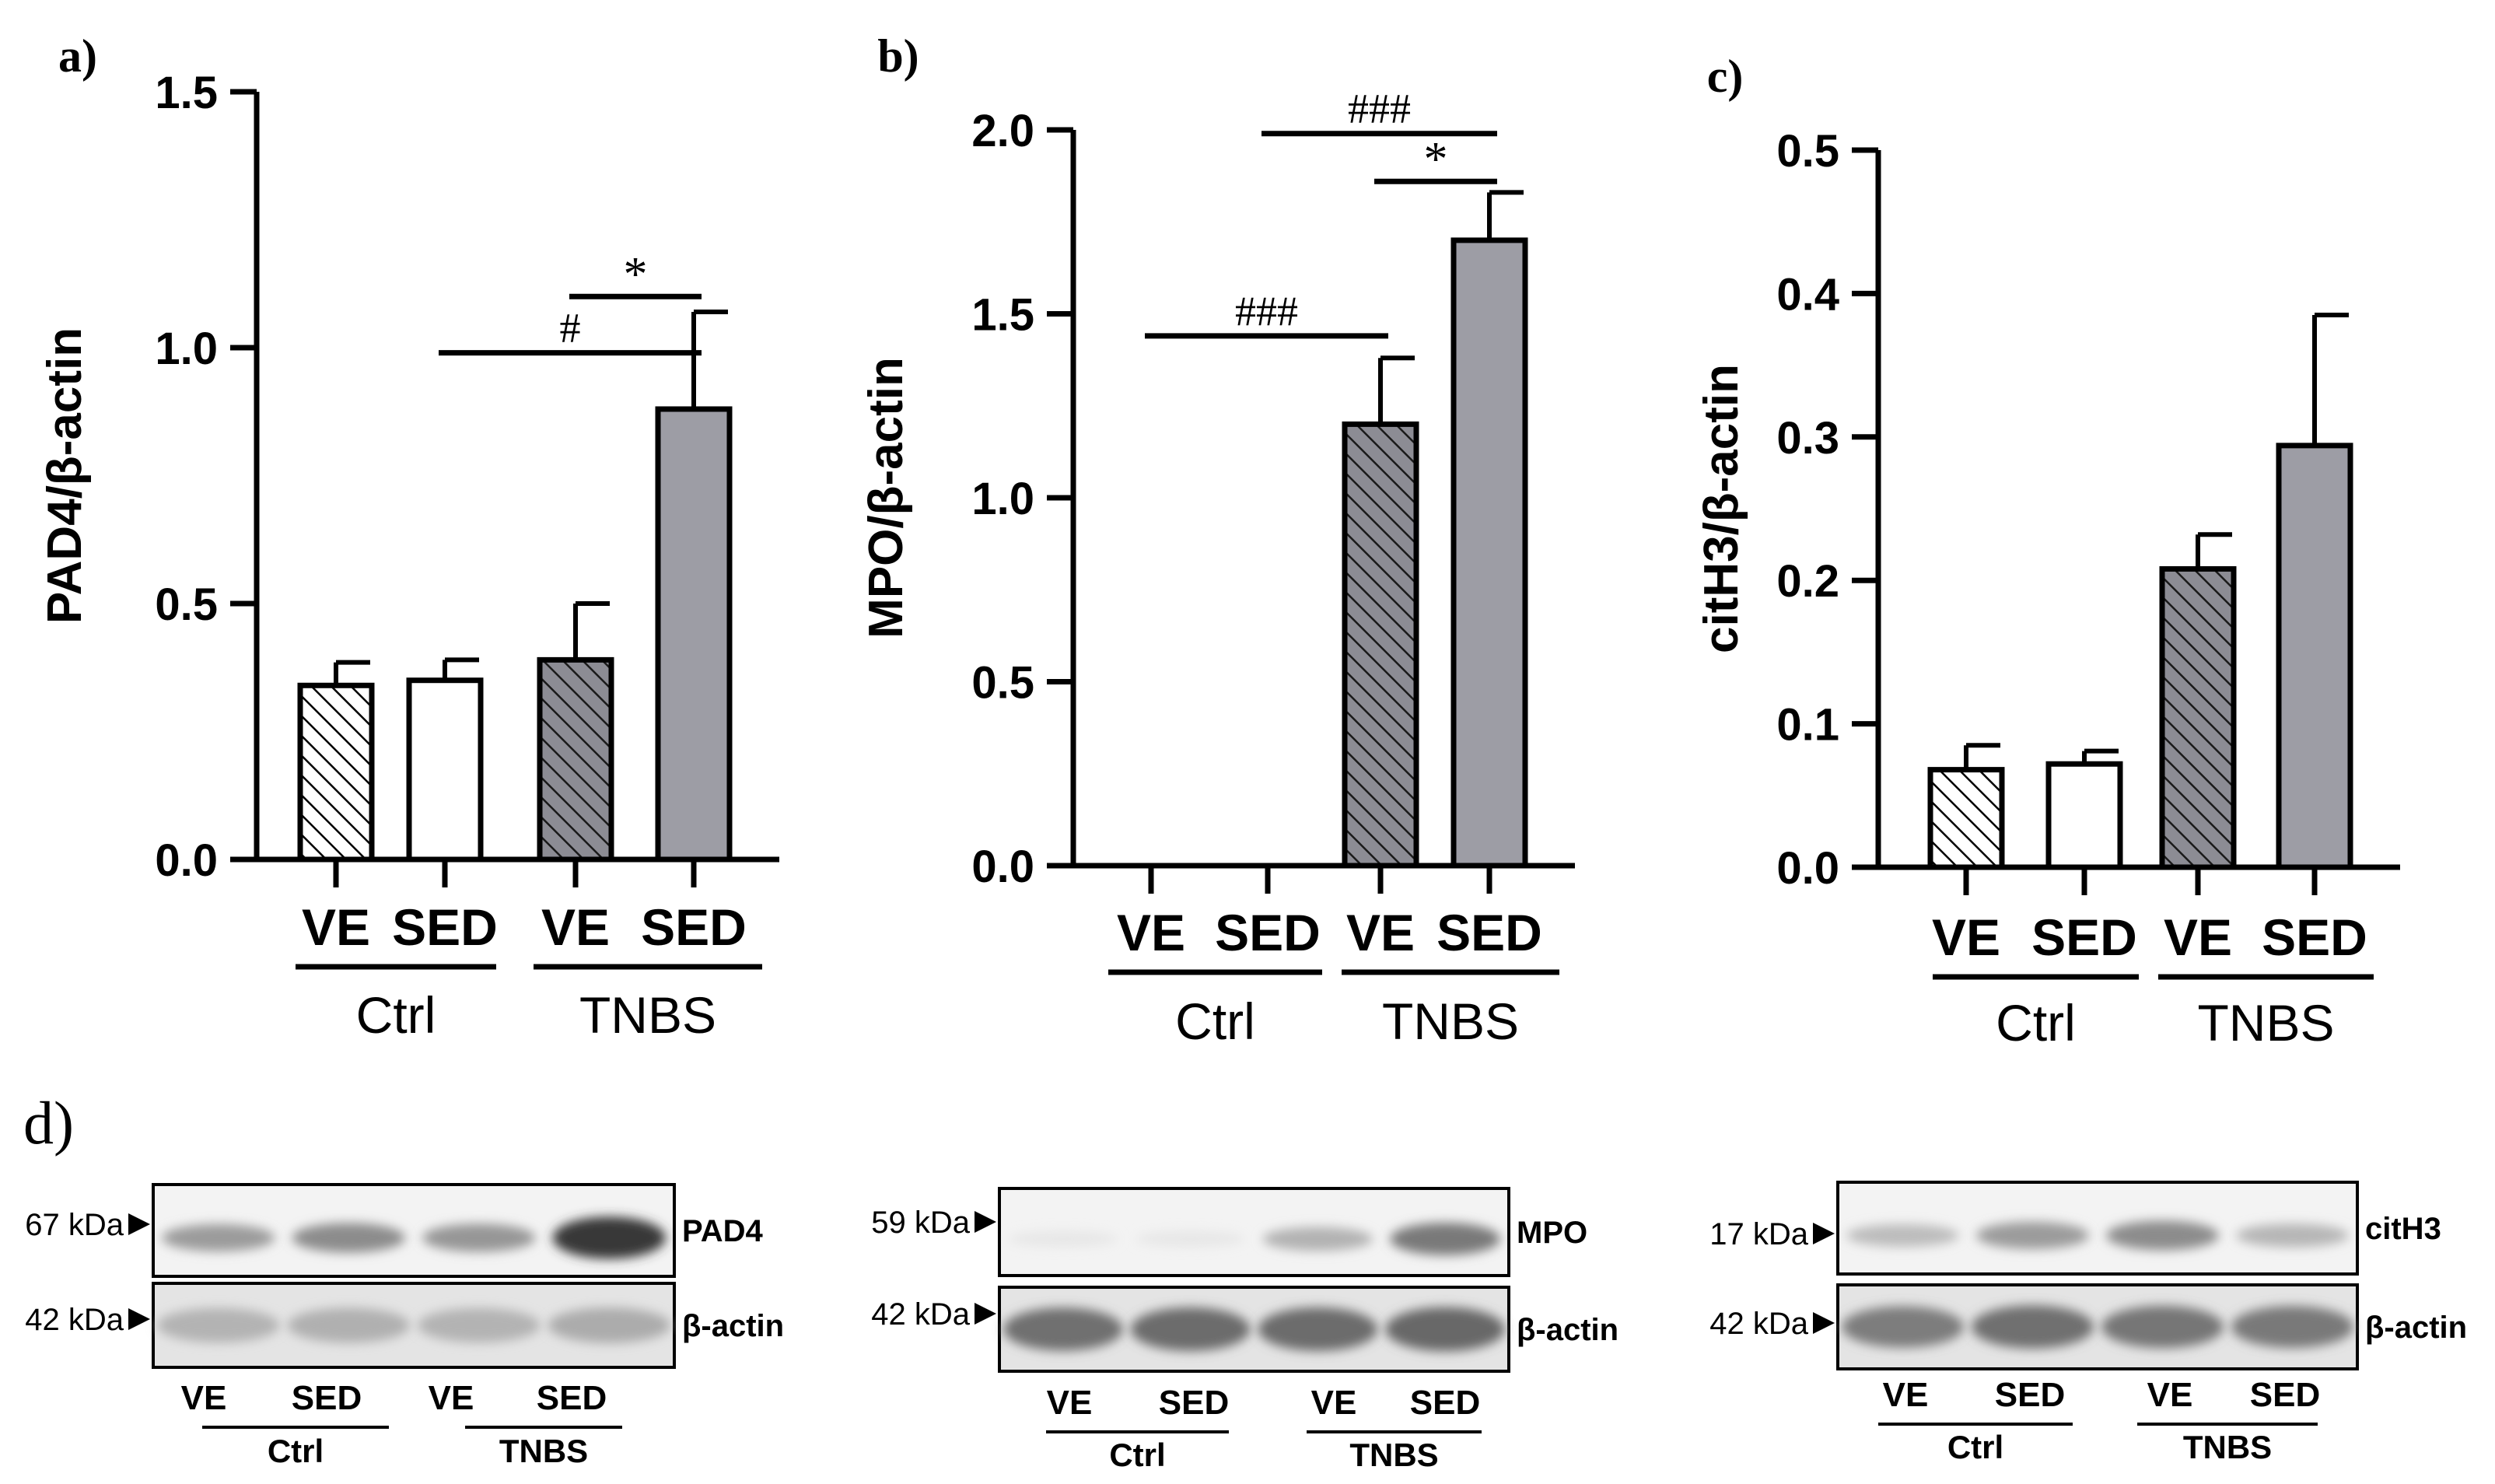 The image size is (2495, 1484). What do you see at coordinates (1002, 131) in the screenshot?
I see `y-tick-label: 2.0` at bounding box center [1002, 131].